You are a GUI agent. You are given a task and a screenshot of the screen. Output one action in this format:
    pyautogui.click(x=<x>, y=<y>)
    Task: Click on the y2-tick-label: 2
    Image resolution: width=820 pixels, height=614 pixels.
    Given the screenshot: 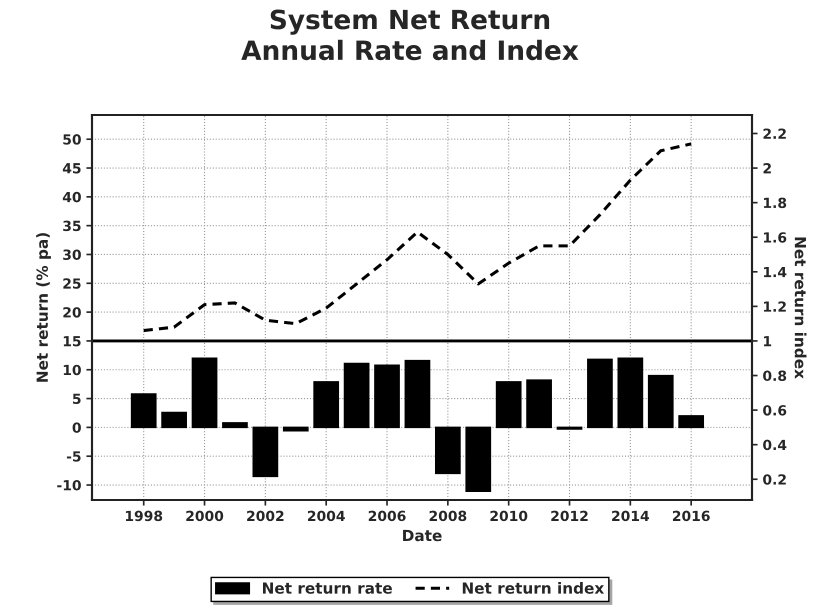 What is the action you would take?
    pyautogui.click(x=767, y=168)
    